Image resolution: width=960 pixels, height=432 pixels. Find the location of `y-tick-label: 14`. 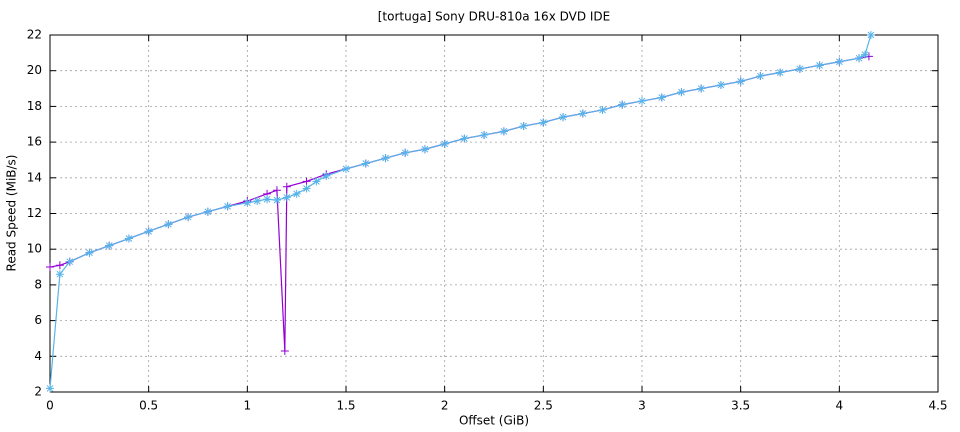

y-tick-label: 14 is located at coordinates (34, 177).